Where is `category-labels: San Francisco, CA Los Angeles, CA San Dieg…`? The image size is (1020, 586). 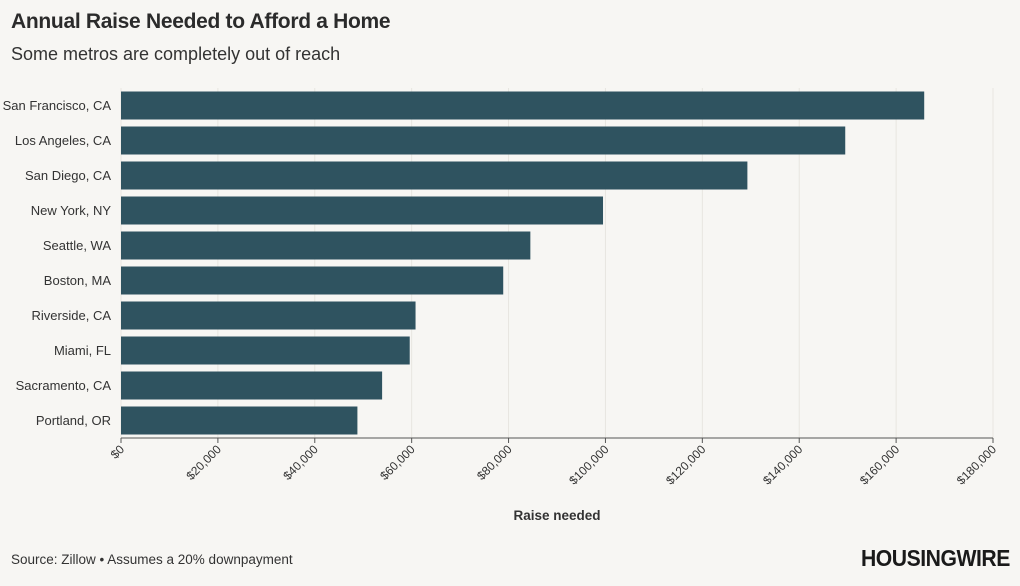
category-labels: San Francisco, CA Los Angeles, CA San Dieg… is located at coordinates (57, 263).